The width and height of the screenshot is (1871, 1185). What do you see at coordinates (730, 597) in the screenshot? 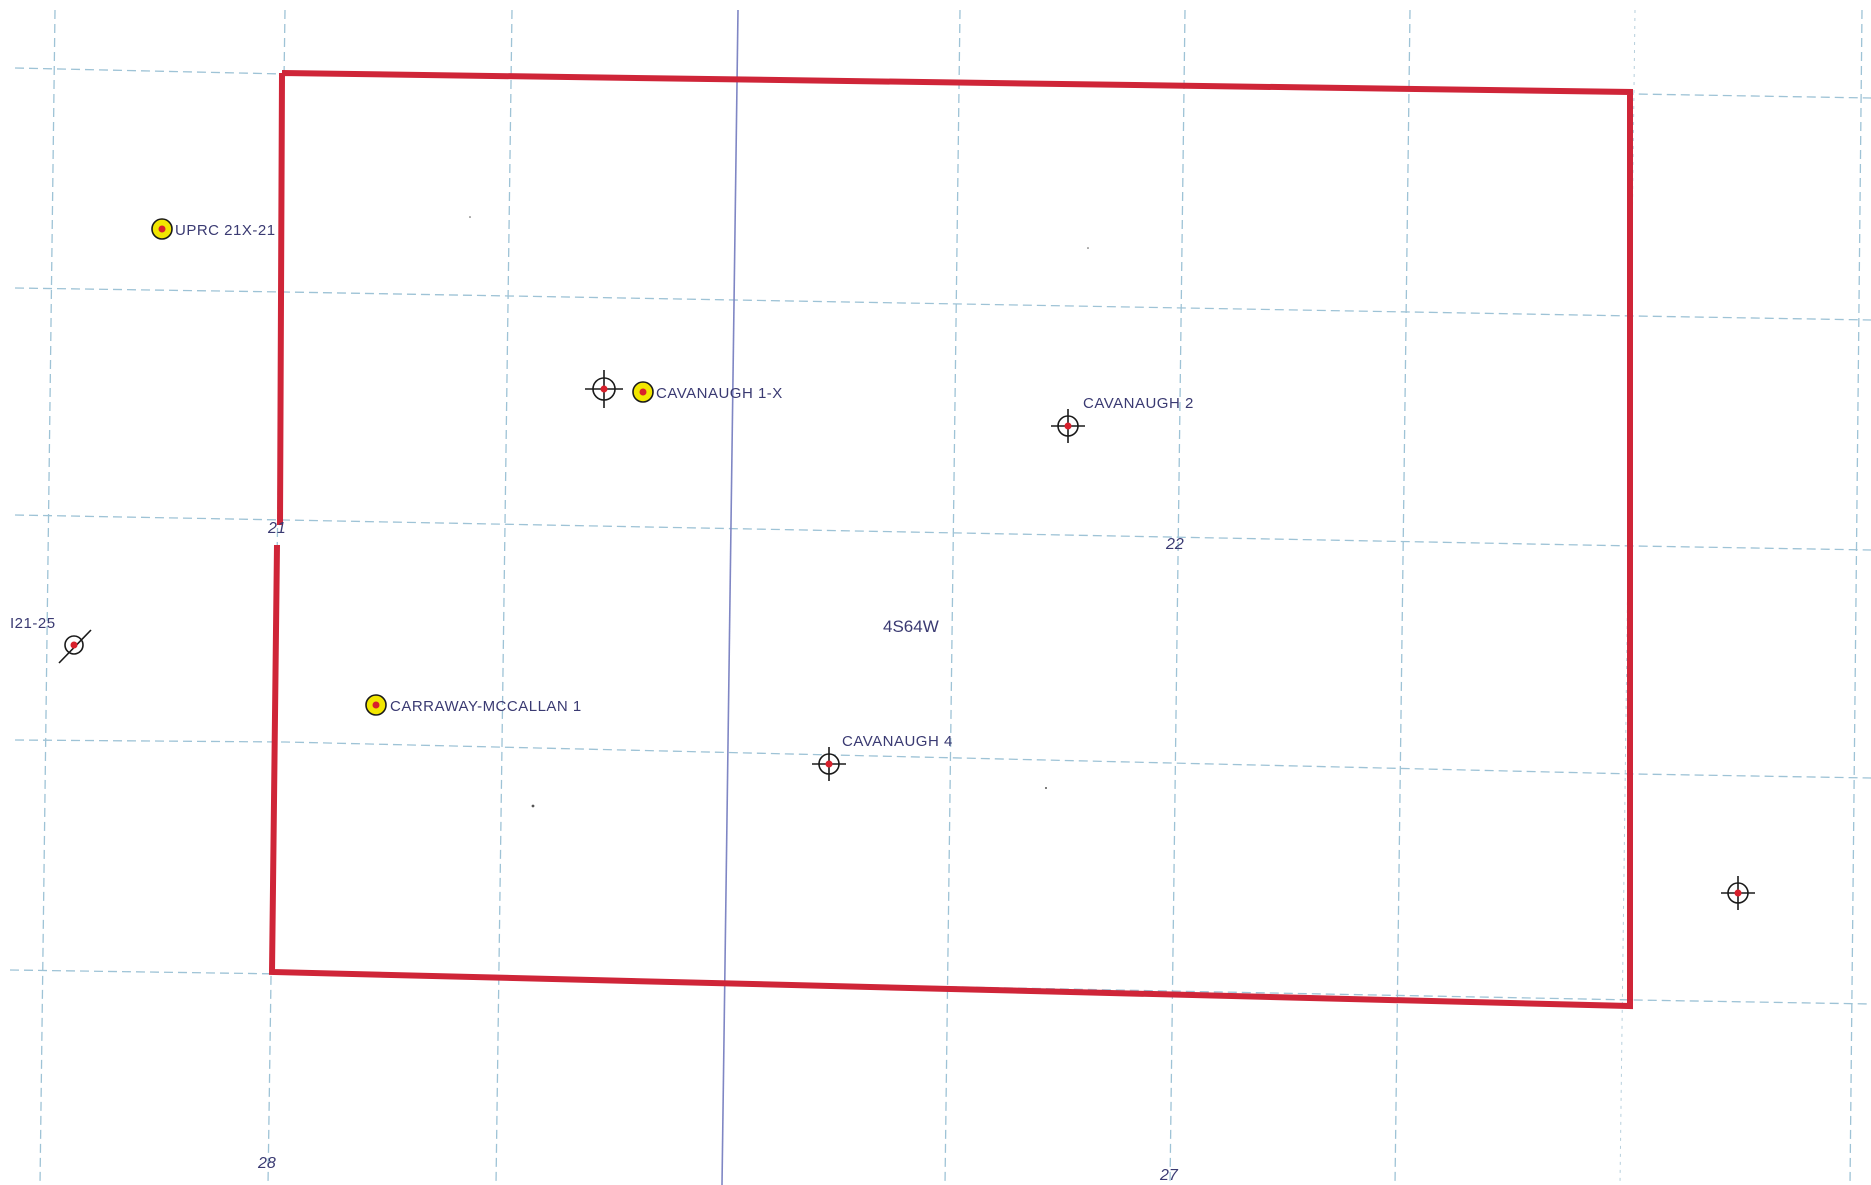
I see `township-line` at bounding box center [730, 597].